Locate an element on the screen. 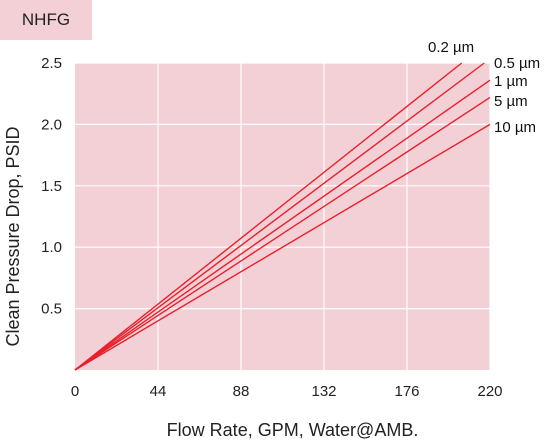 This screenshot has height=444, width=551. y-tick-label: 1.5 is located at coordinates (51, 186).